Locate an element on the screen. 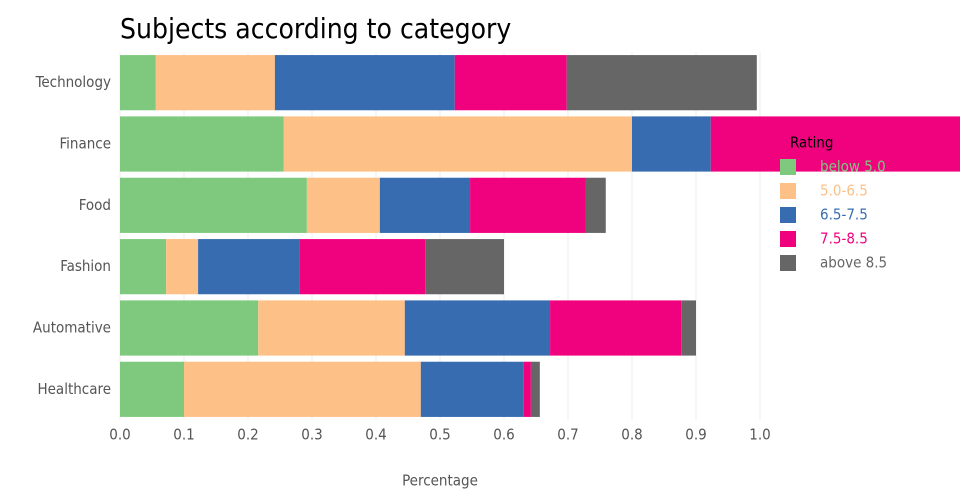 The height and width of the screenshot is (500, 960). x-tick-label: 0.7 is located at coordinates (567, 435).